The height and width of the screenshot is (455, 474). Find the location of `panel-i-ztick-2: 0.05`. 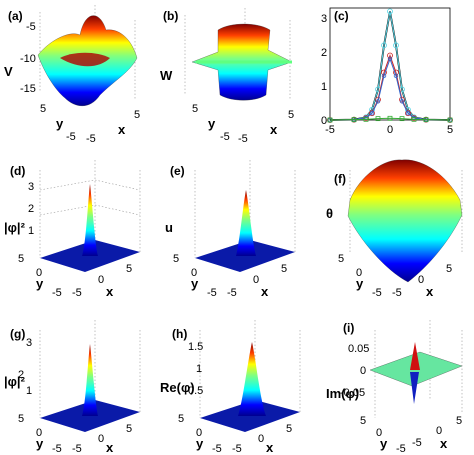

panel-i-ztick-2: 0.05 is located at coordinates (358, 349).